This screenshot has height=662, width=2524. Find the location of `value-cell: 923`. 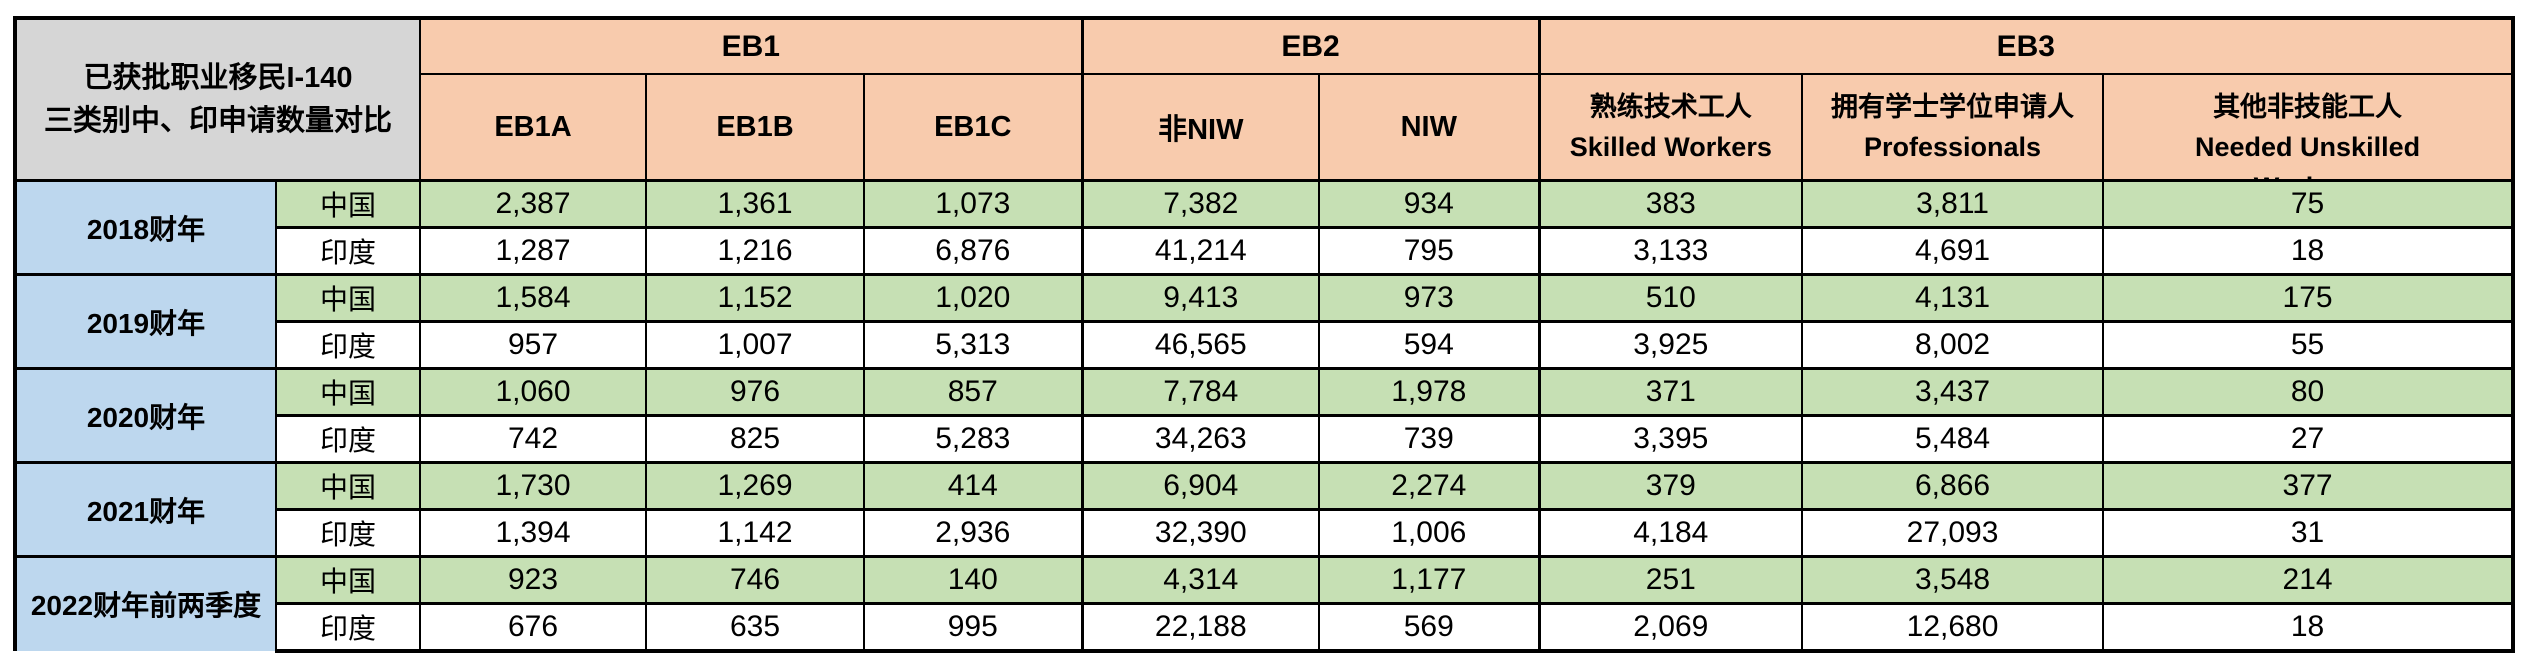

value-cell: 923 is located at coordinates (533, 580).